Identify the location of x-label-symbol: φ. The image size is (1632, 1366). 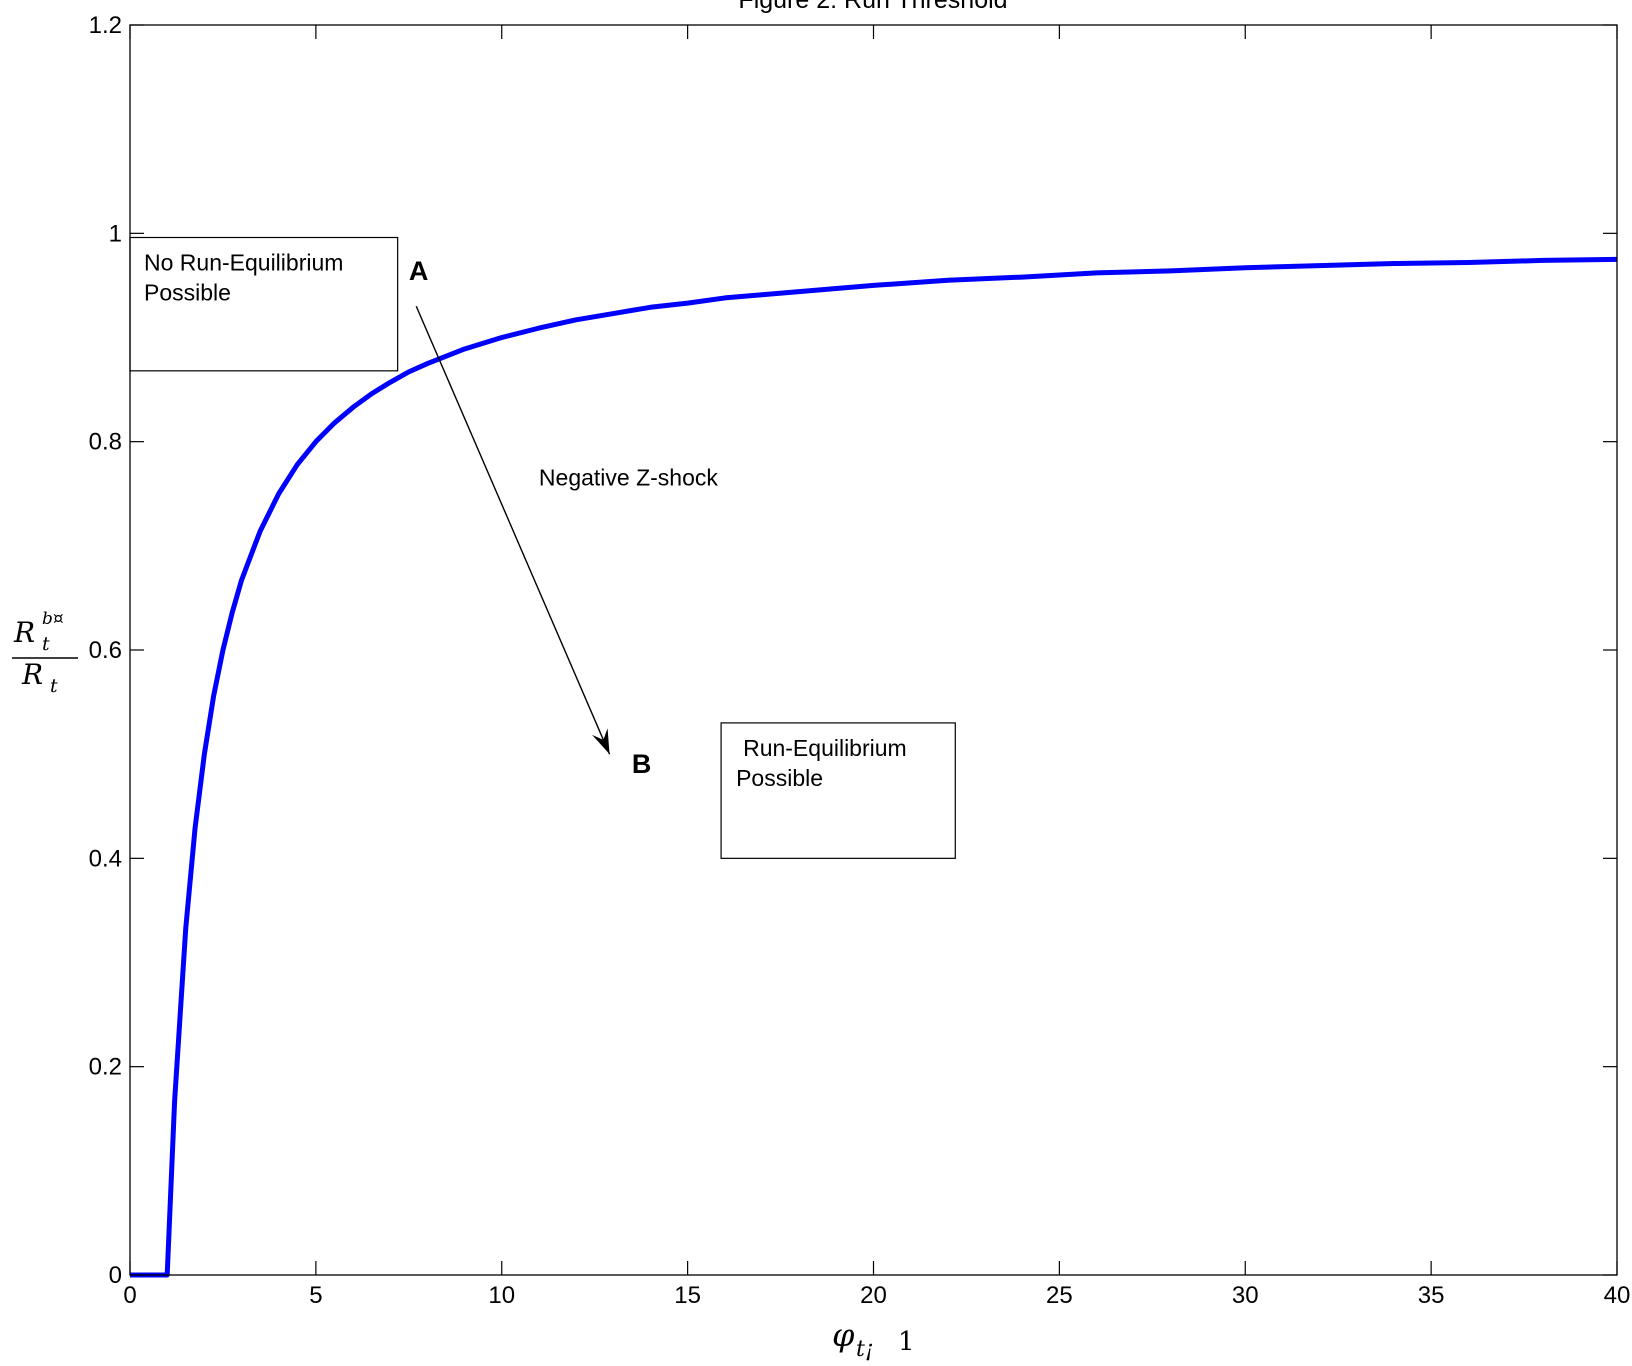
(843, 1335).